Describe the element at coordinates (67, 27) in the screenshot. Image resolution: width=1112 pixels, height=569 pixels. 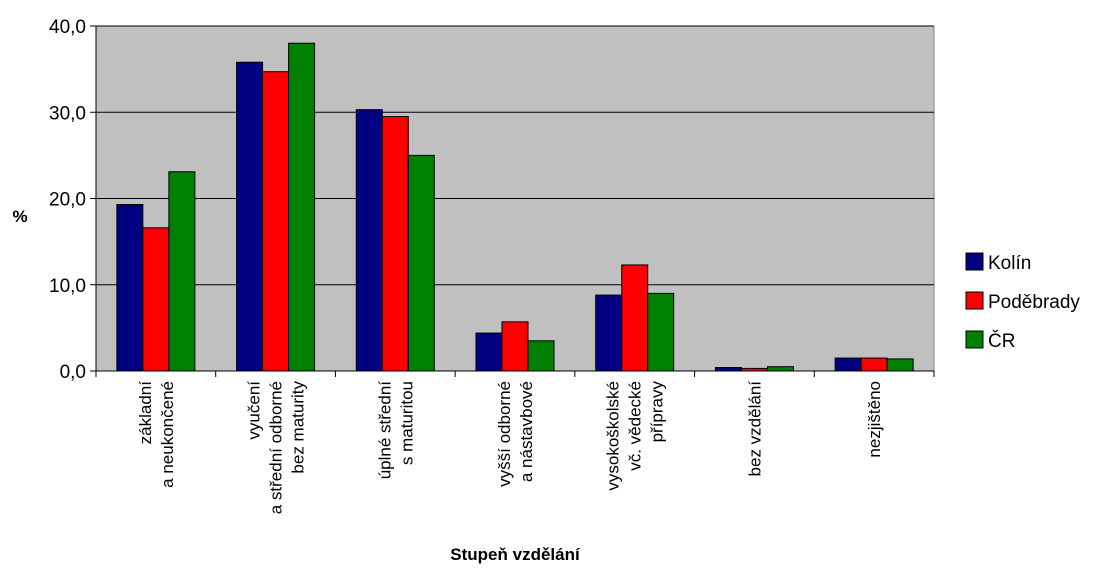
I see `y-tick-label: 40,0` at that location.